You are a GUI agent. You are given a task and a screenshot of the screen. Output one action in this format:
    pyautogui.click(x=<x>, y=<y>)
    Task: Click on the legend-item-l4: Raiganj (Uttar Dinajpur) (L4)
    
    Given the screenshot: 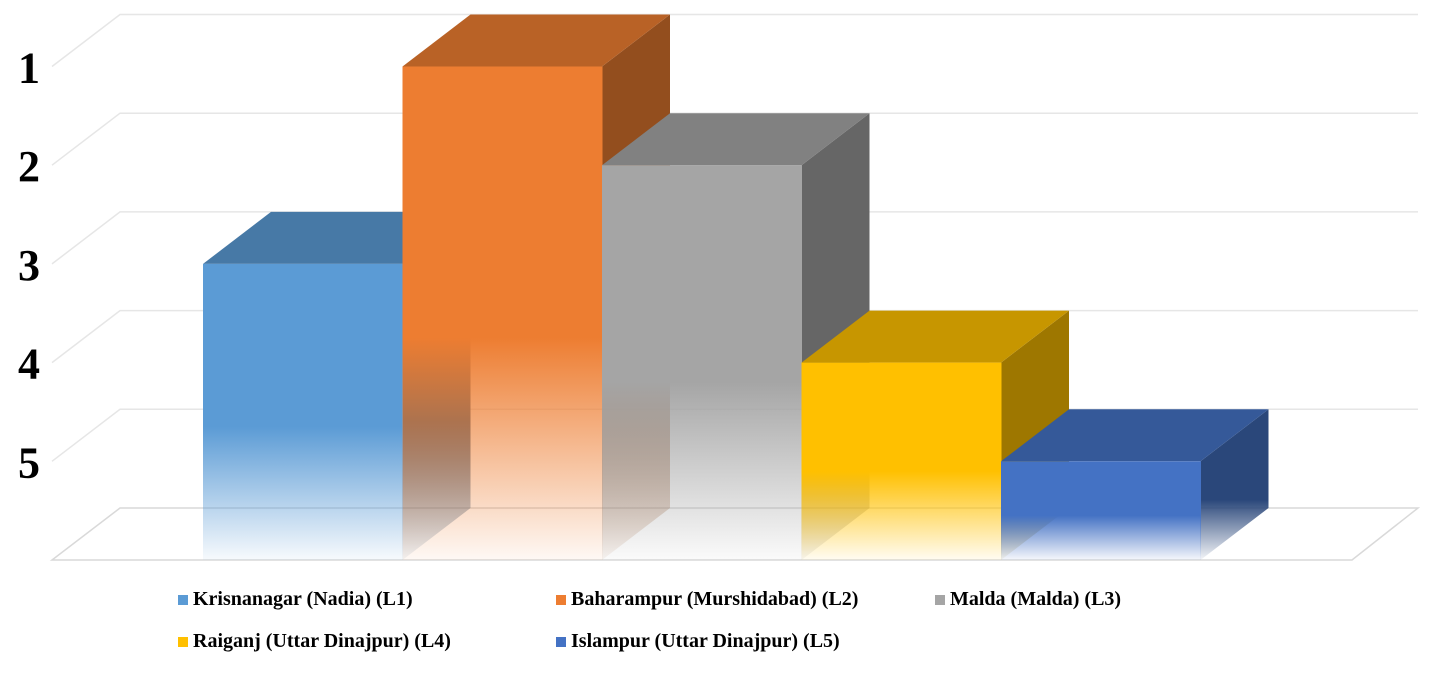 What is the action you would take?
    pyautogui.click(x=314, y=641)
    